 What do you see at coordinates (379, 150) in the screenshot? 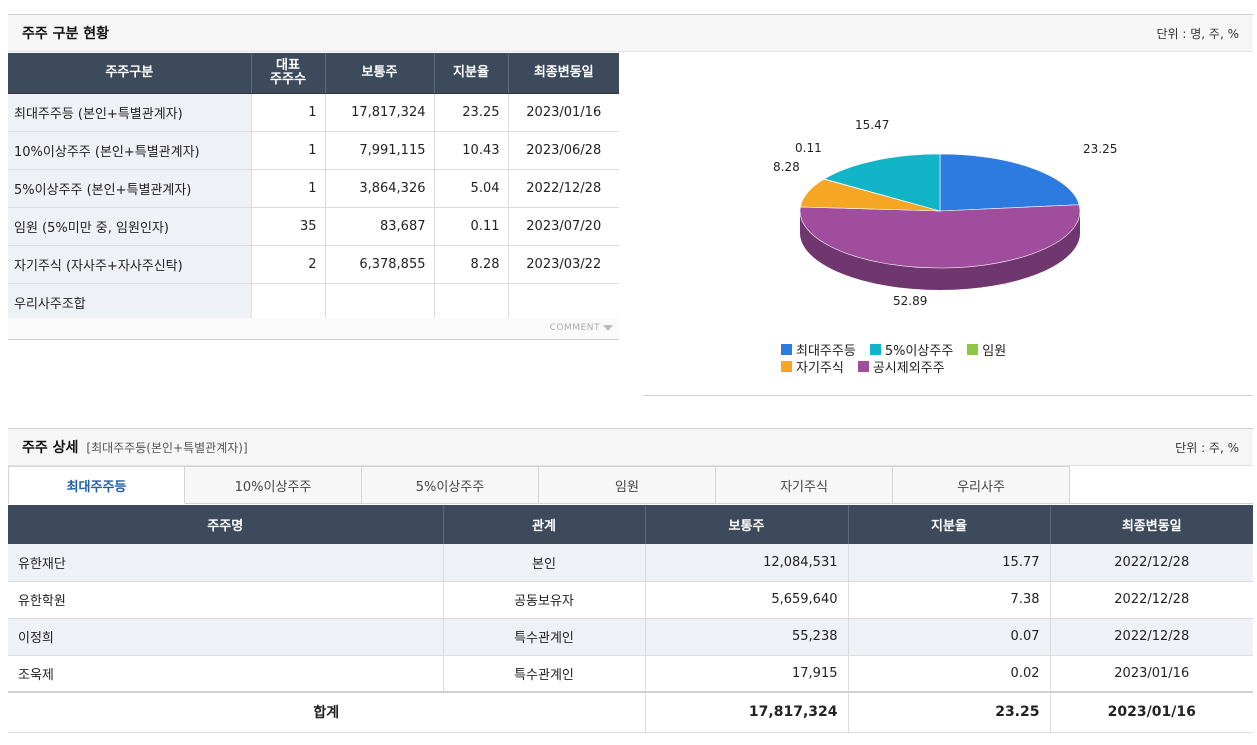
I see `summary-cell-shares: 7,991,115` at bounding box center [379, 150].